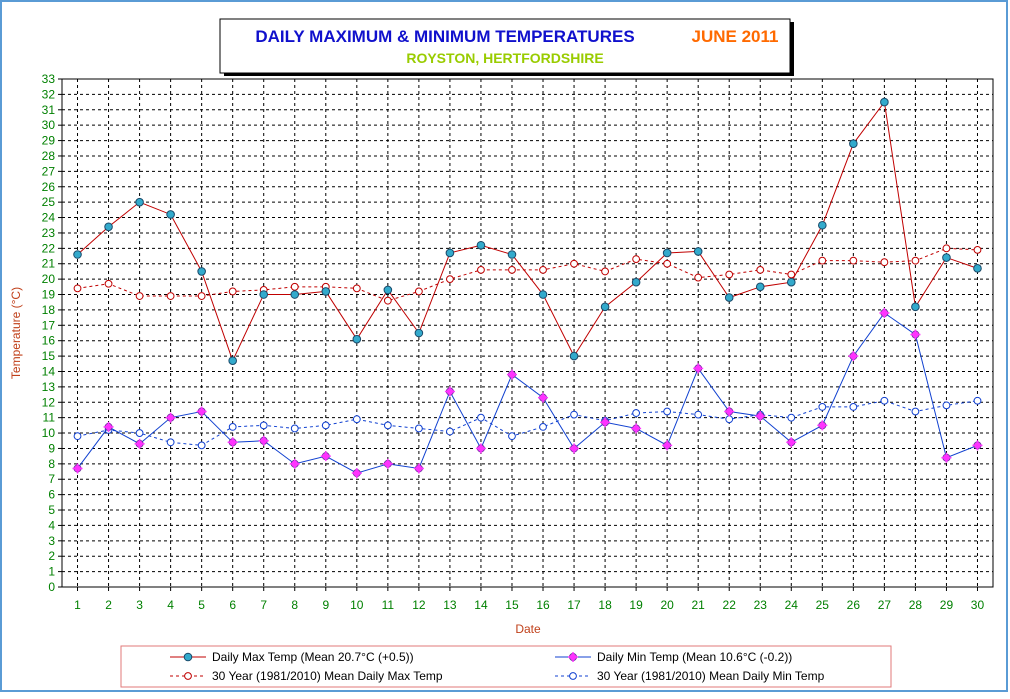 This screenshot has height=699, width=1010. I want to click on y-tick-label: 6, so click(51, 495).